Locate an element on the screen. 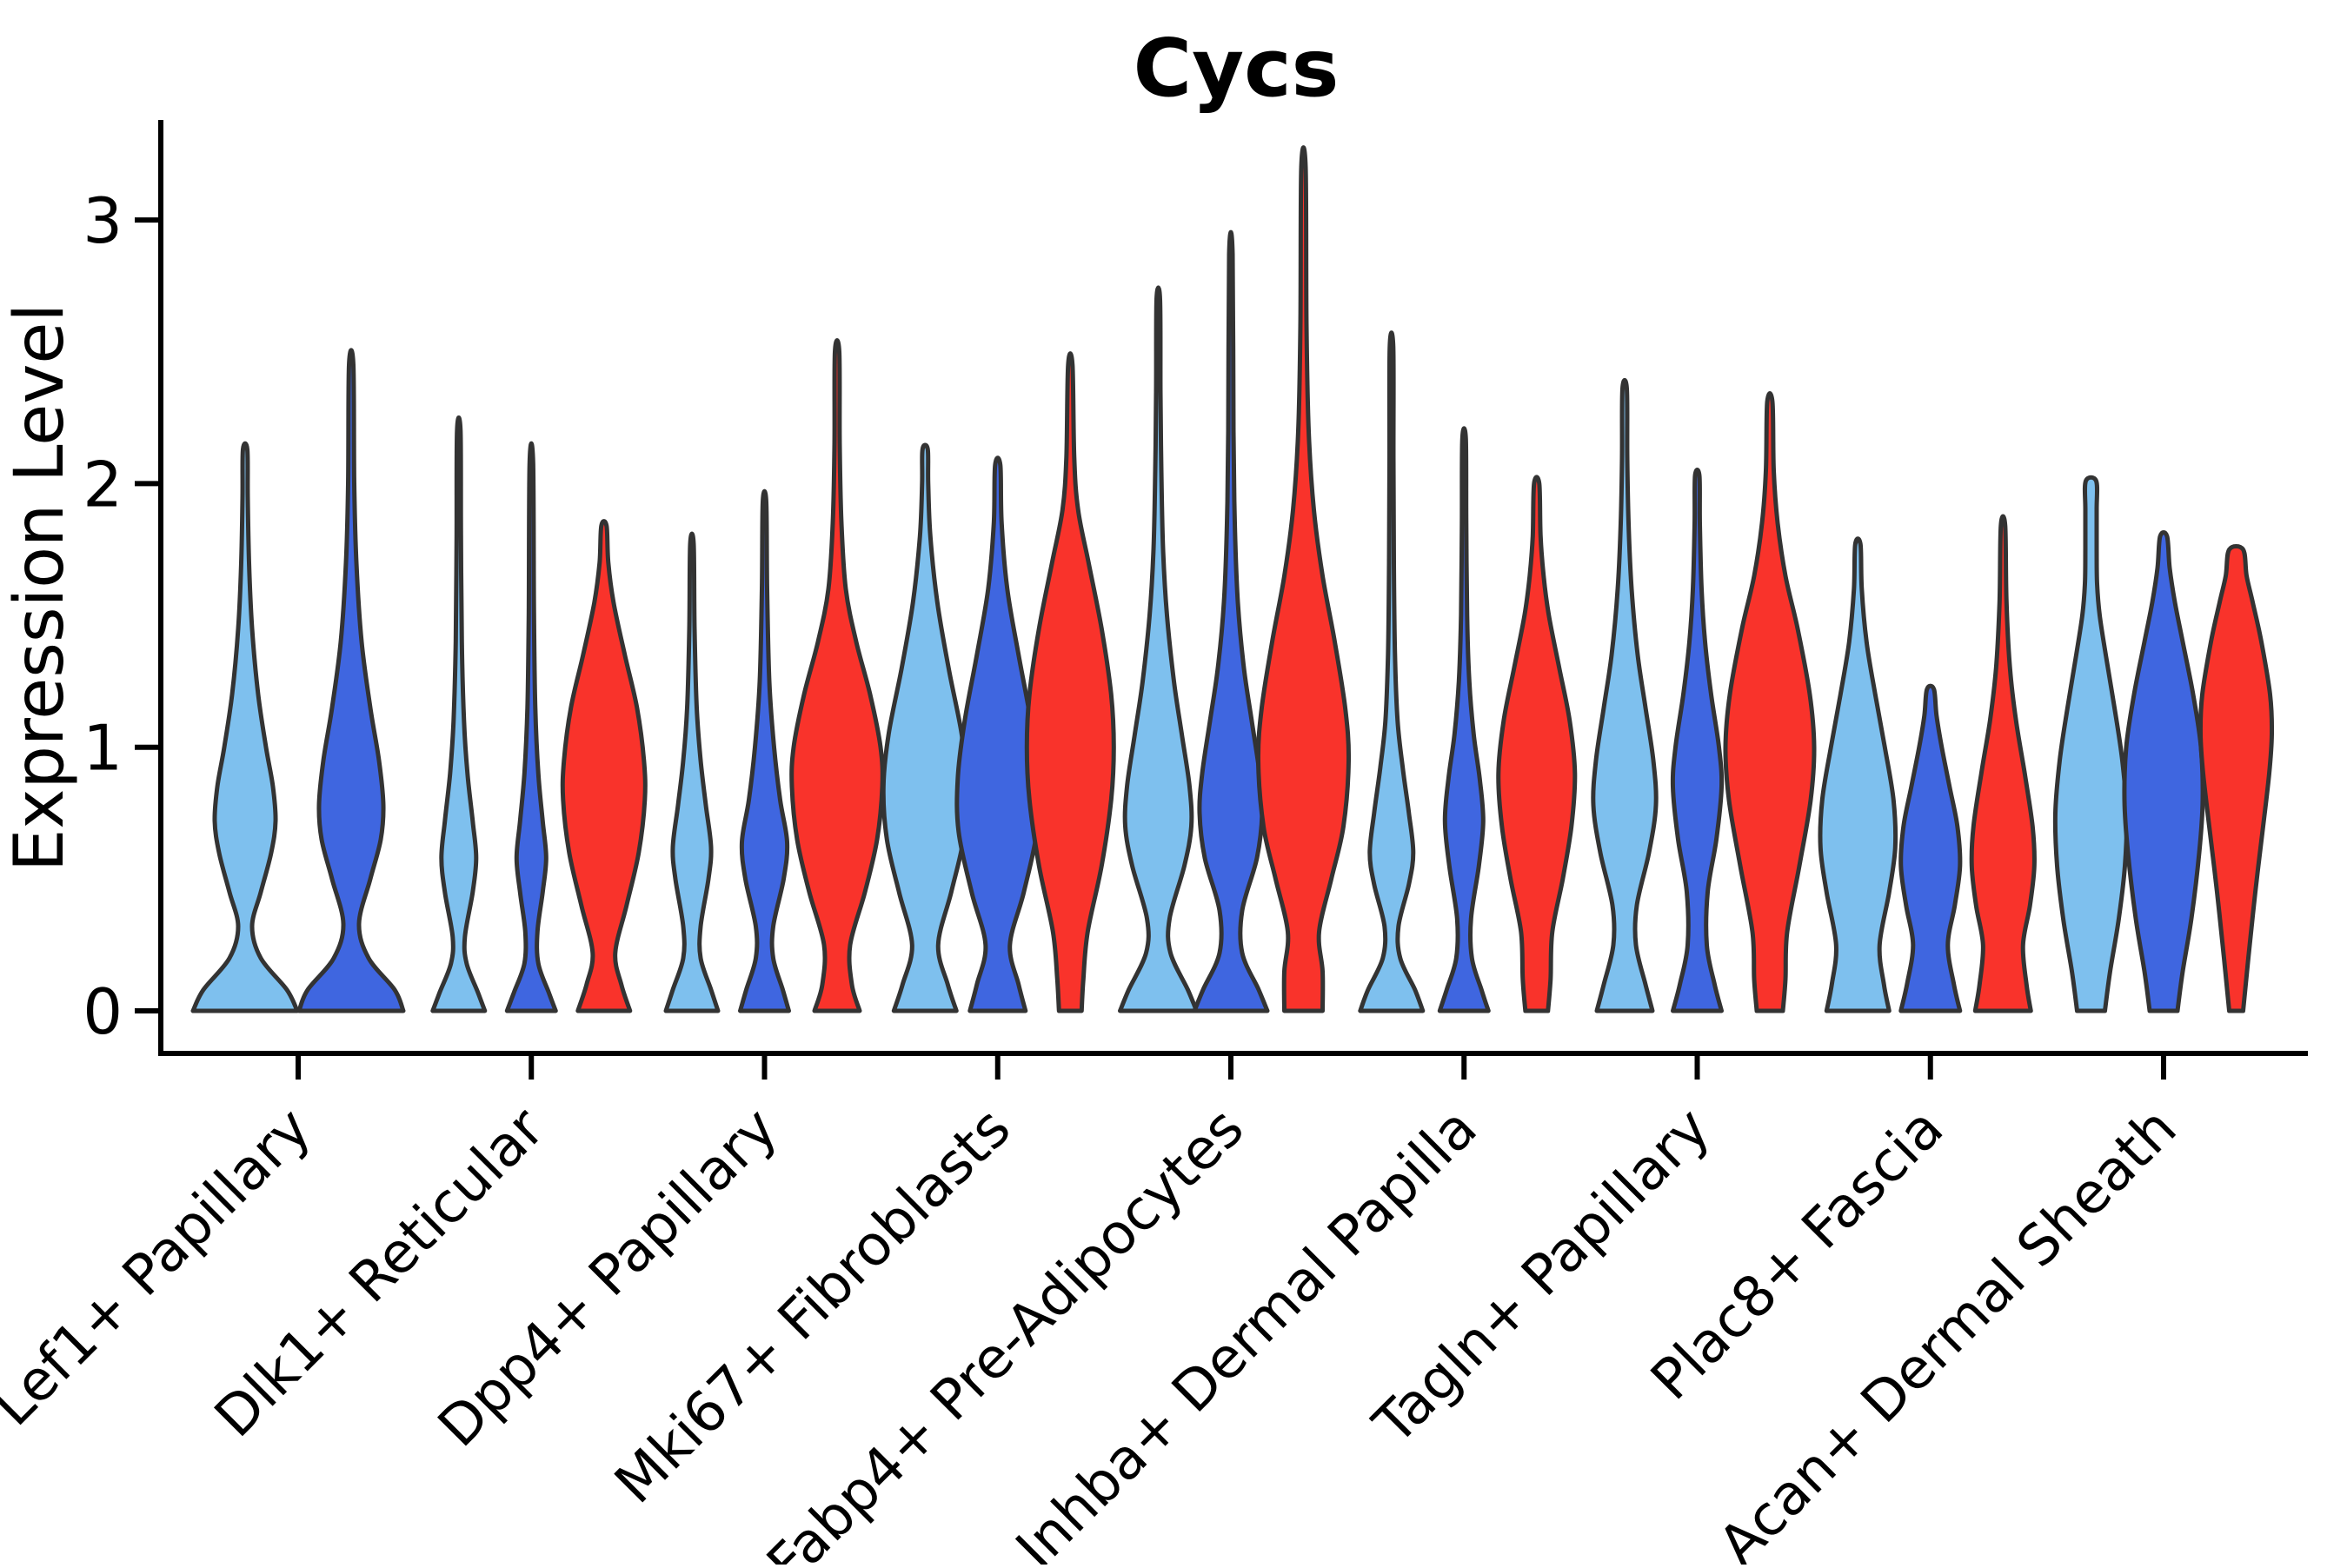 This screenshot has height=1568, width=2347. x-axis-label: Mki67+ Fibroblasts is located at coordinates (813, 1306).